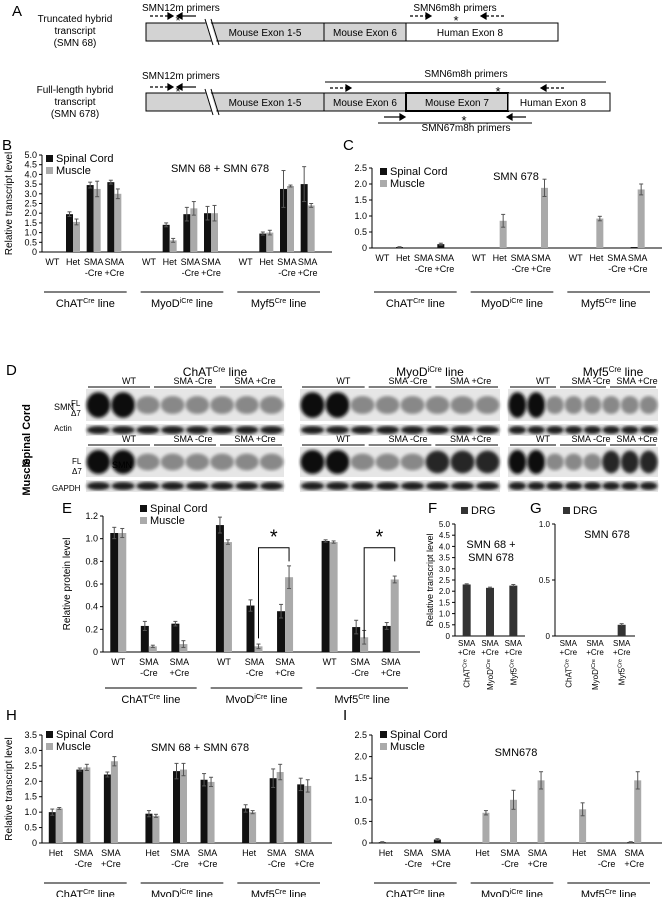  Describe the element at coordinates (632, 372) in the screenshot. I see `blot-title-suffix: line` at that location.